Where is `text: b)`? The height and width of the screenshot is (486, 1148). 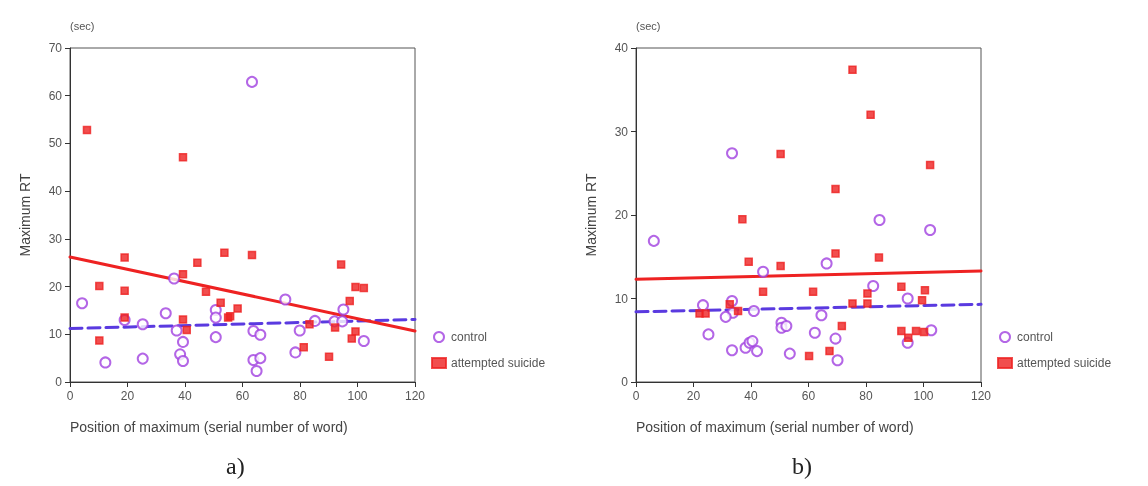
text: b) is located at coordinates (802, 466).